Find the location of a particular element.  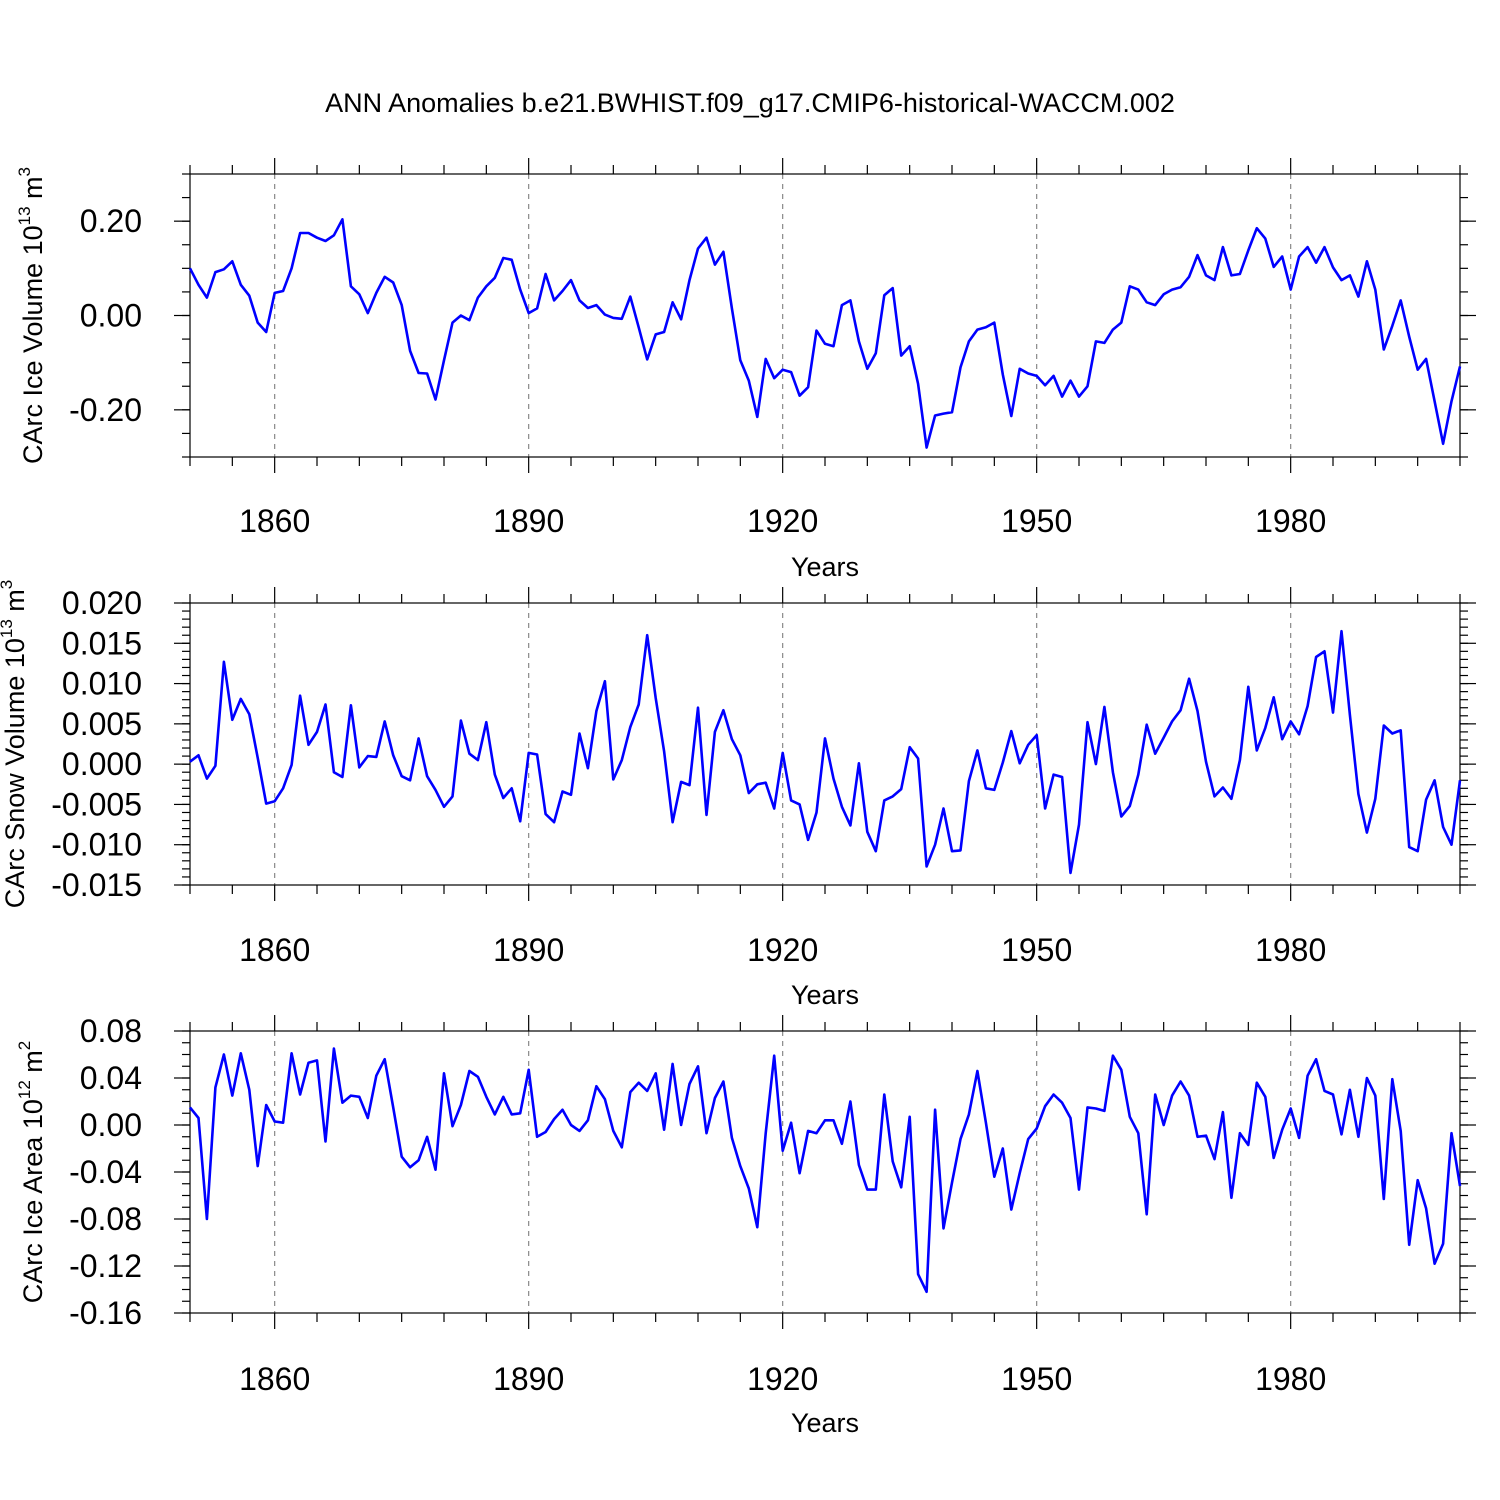

panel-snow_volume-ytick-label-5: 0.010 is located at coordinates (102, 684).